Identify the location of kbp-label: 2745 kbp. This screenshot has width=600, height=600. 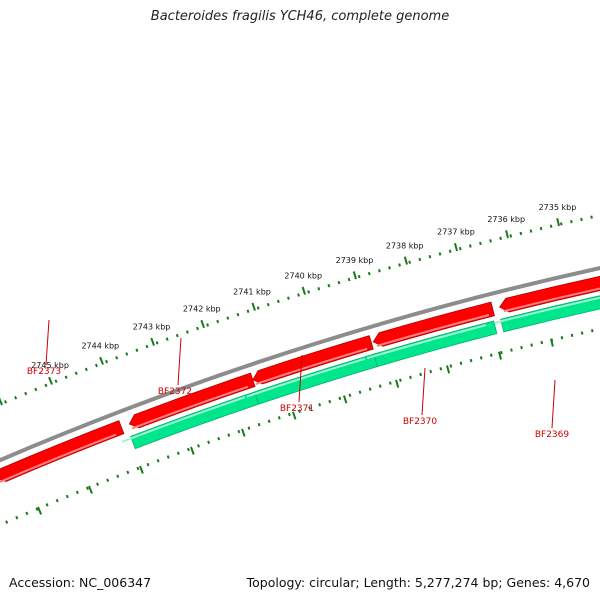
(50, 365).